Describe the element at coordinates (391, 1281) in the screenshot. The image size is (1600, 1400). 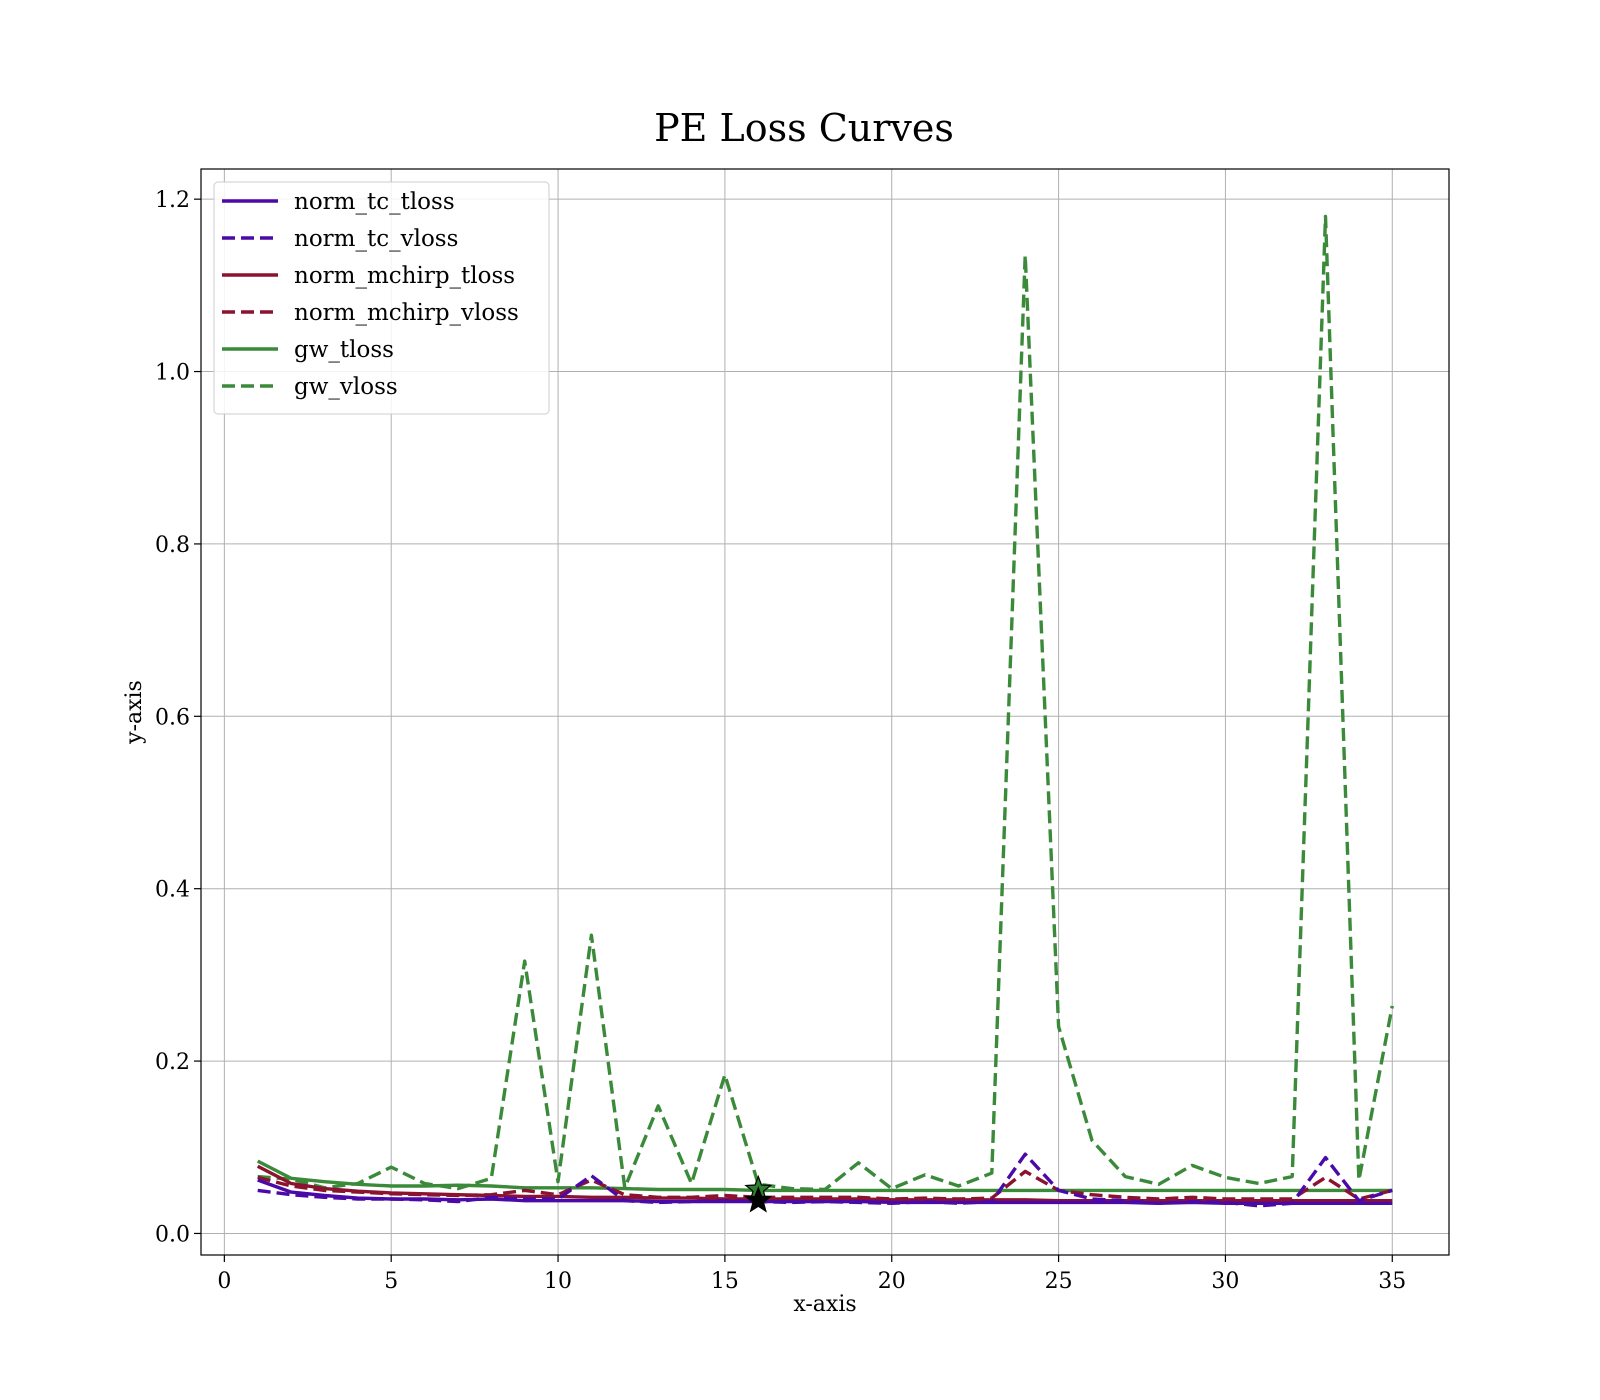
I see `x-tick-label: 5` at that location.